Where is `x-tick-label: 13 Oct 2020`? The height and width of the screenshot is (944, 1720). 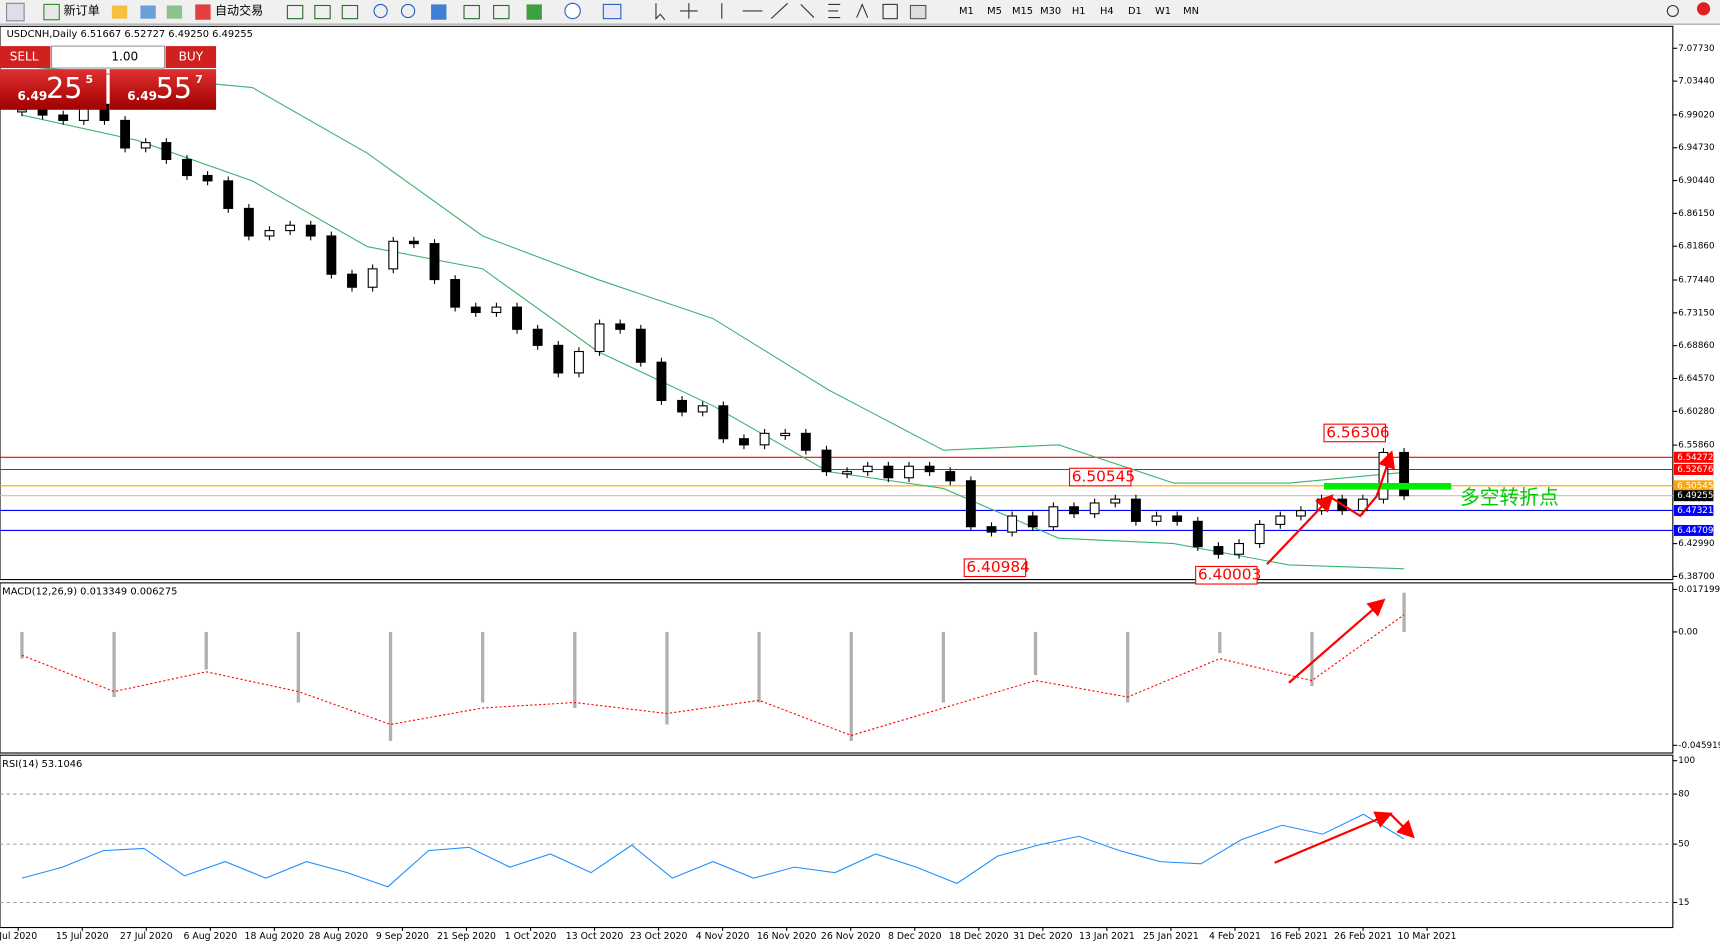
x-tick-label: 13 Oct 2020 is located at coordinates (595, 936).